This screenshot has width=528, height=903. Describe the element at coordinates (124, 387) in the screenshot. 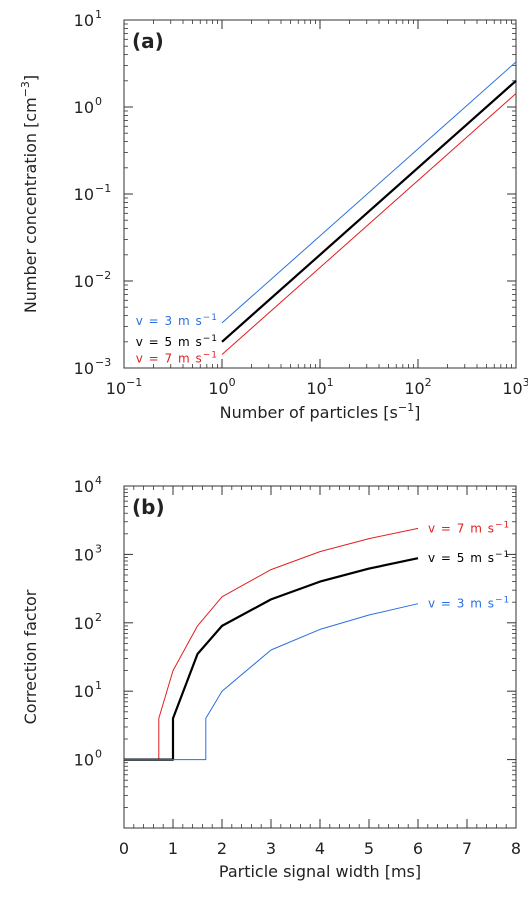

I see `x-tick-label: 10⁻¹` at that location.